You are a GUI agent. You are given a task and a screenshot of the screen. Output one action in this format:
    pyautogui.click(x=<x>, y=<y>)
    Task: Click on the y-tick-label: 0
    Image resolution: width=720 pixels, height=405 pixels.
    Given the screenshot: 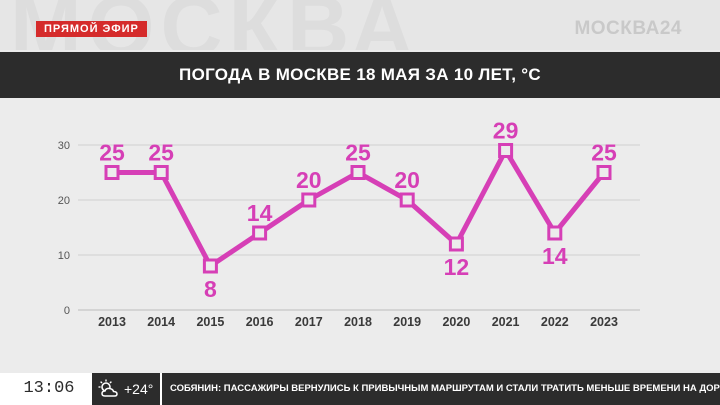 What is the action you would take?
    pyautogui.click(x=67, y=311)
    